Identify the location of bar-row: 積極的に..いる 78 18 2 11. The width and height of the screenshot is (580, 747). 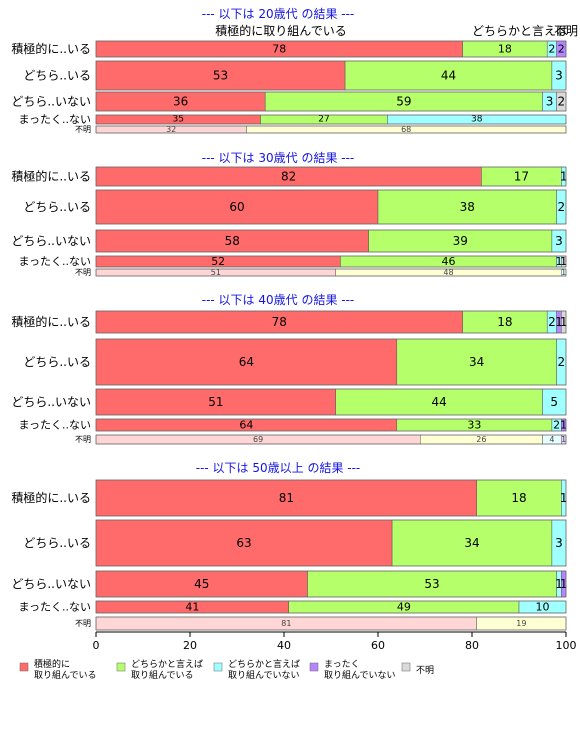
(289, 322).